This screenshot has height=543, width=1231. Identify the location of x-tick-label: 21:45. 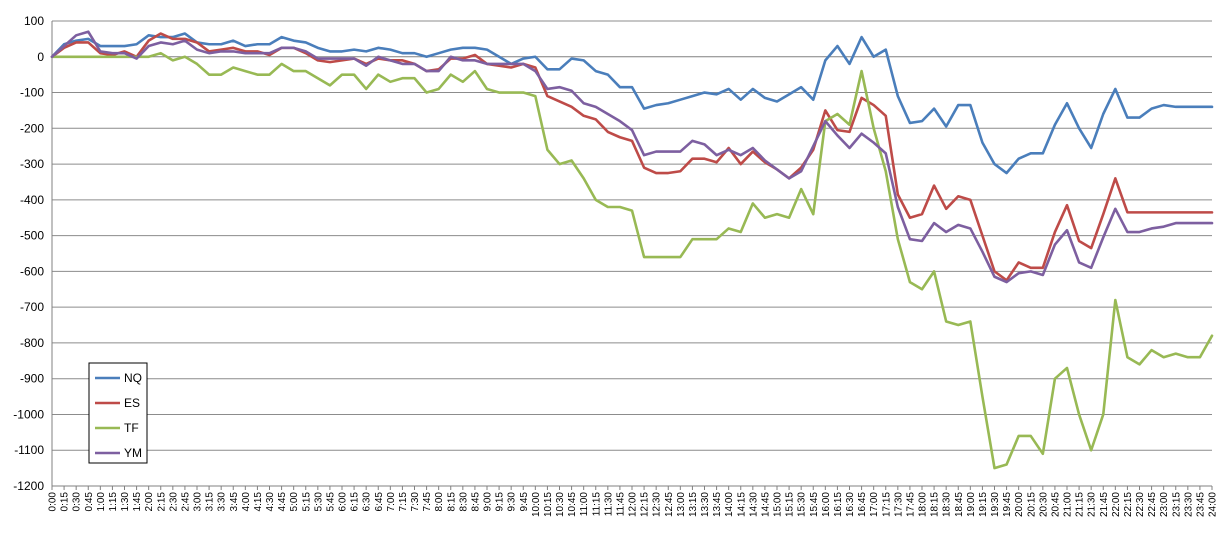
(1104, 504).